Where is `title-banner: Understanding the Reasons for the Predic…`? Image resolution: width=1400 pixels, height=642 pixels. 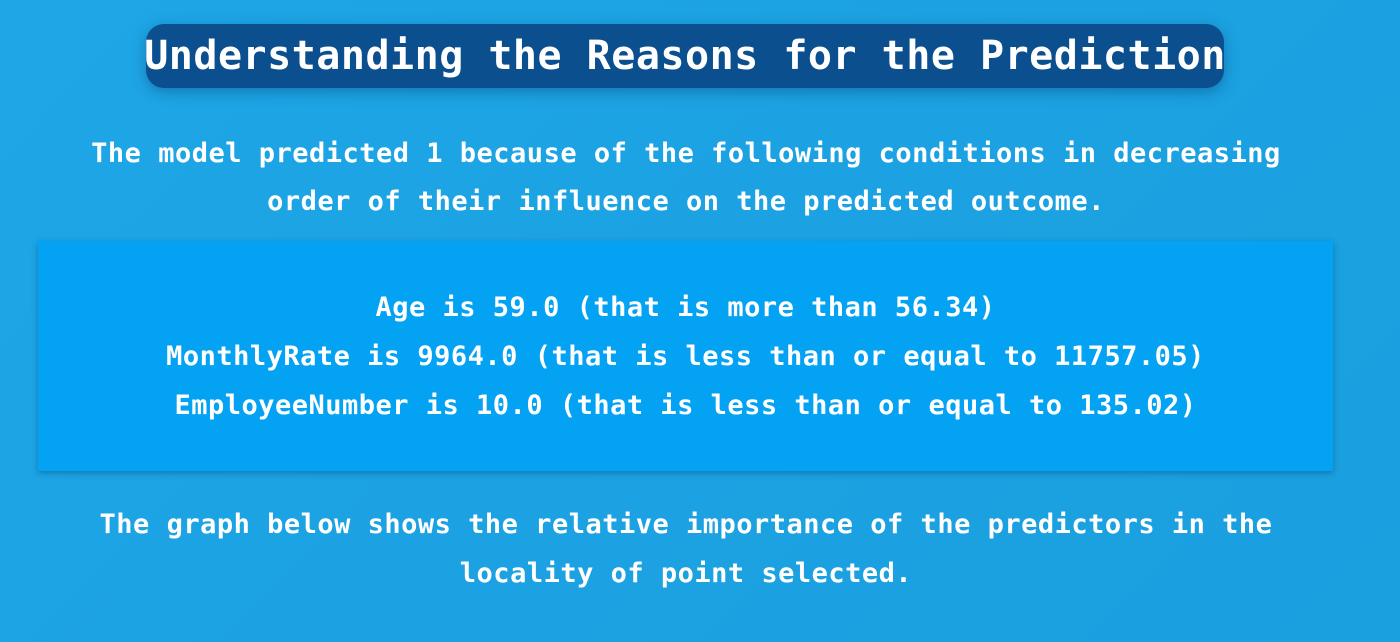 title-banner: Understanding the Reasons for the Predic… is located at coordinates (685, 56).